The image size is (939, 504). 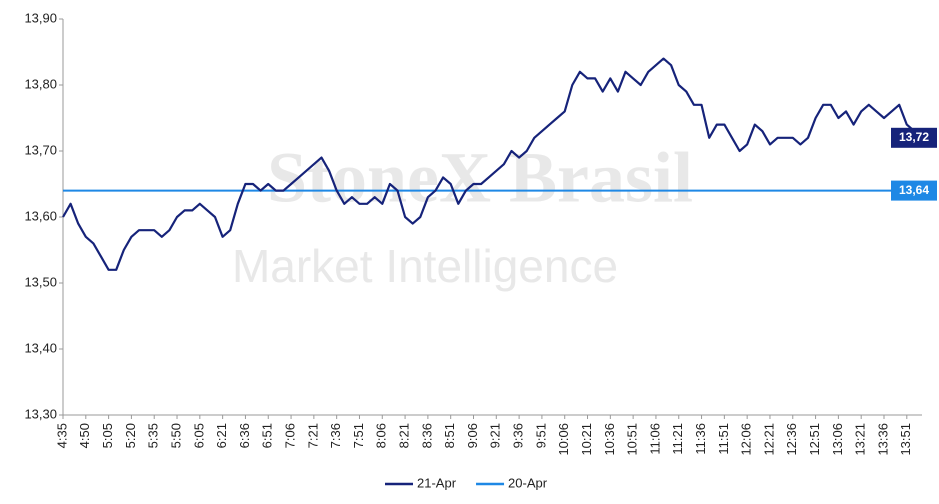 I want to click on end-label: 13,72, so click(x=914, y=137).